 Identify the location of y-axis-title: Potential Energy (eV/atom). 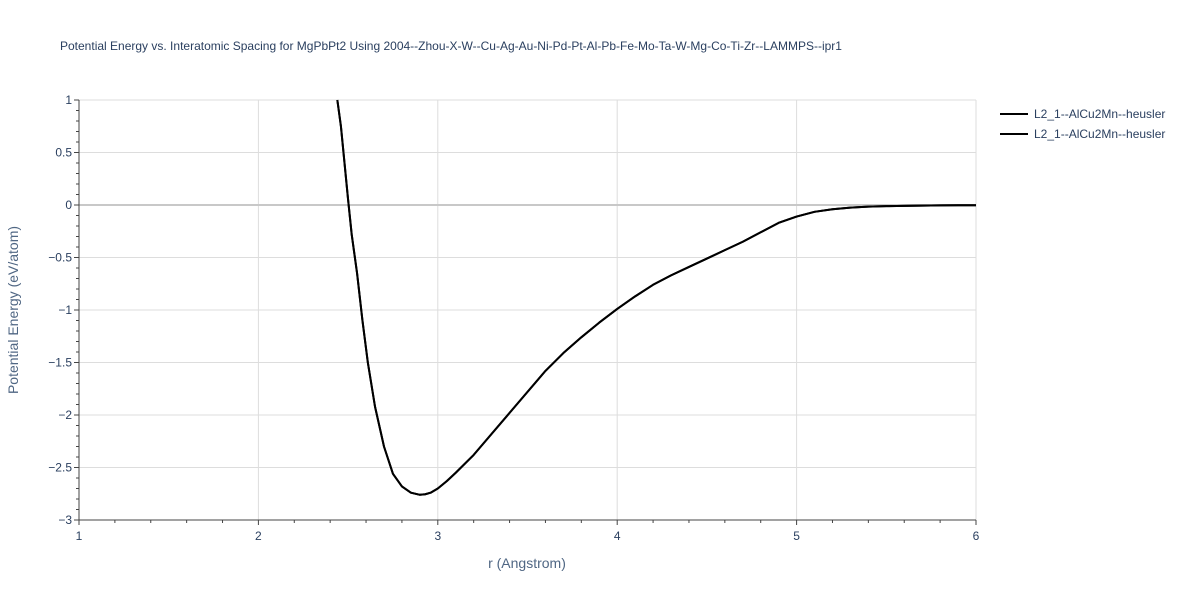
(13, 310).